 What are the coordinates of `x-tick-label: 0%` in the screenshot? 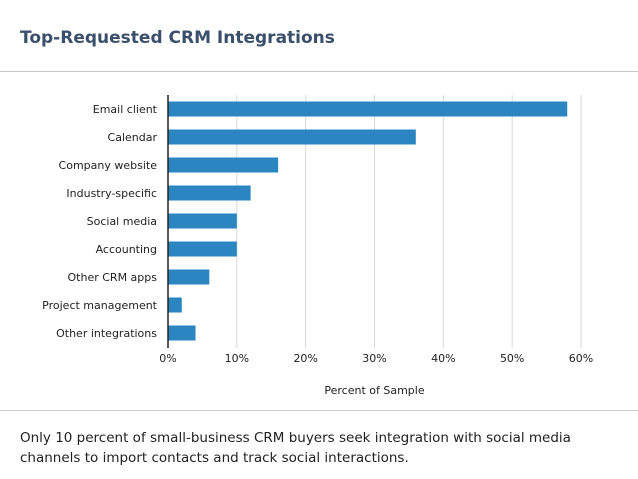 It's located at (167, 358).